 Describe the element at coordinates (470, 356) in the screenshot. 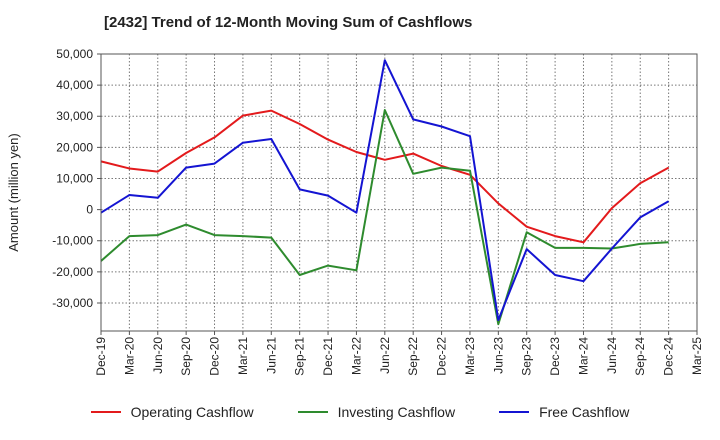

I see `x-tick-label: Mar-23` at that location.